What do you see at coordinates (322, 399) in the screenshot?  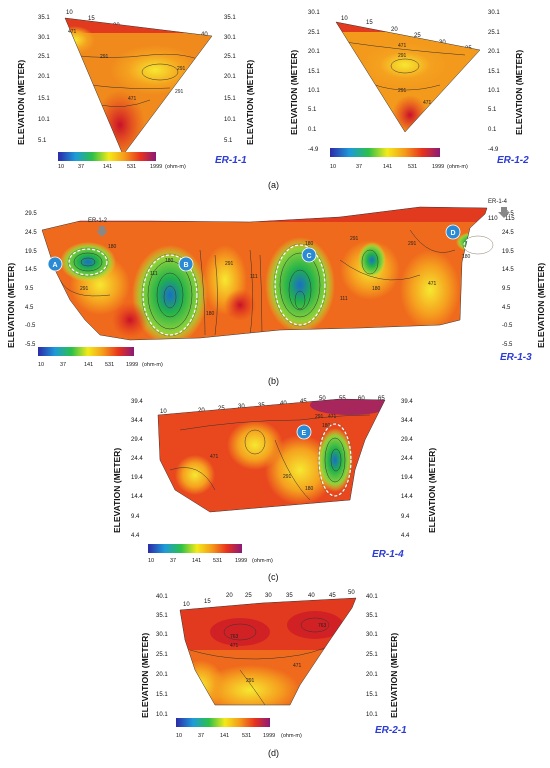 I see `x-tick: 50` at bounding box center [322, 399].